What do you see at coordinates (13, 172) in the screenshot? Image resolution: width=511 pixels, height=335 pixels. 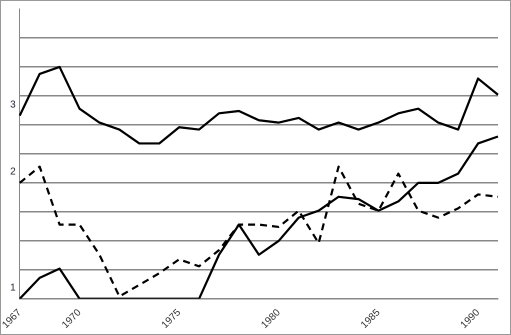 I see `series-label: 2` at bounding box center [13, 172].